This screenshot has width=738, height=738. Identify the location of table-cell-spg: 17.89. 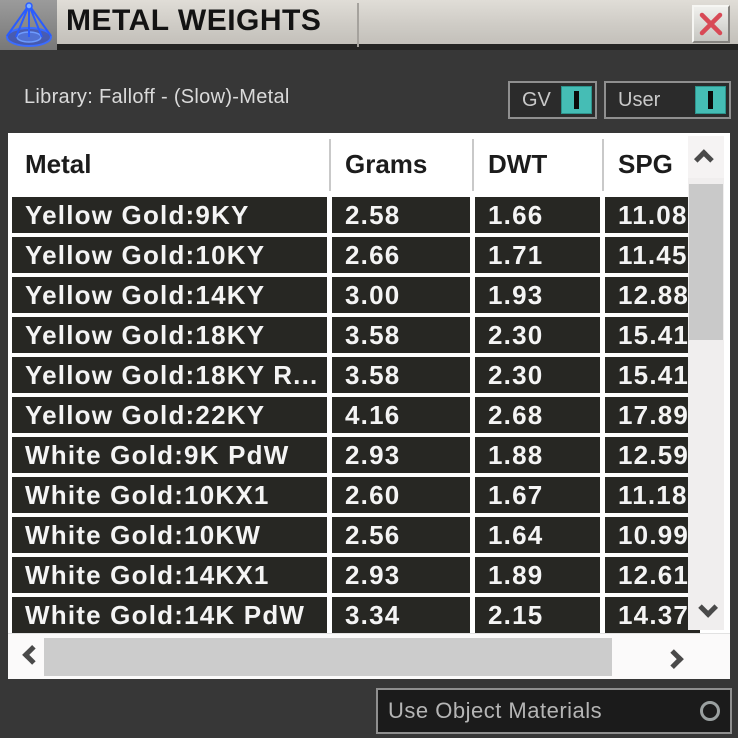
(652, 415).